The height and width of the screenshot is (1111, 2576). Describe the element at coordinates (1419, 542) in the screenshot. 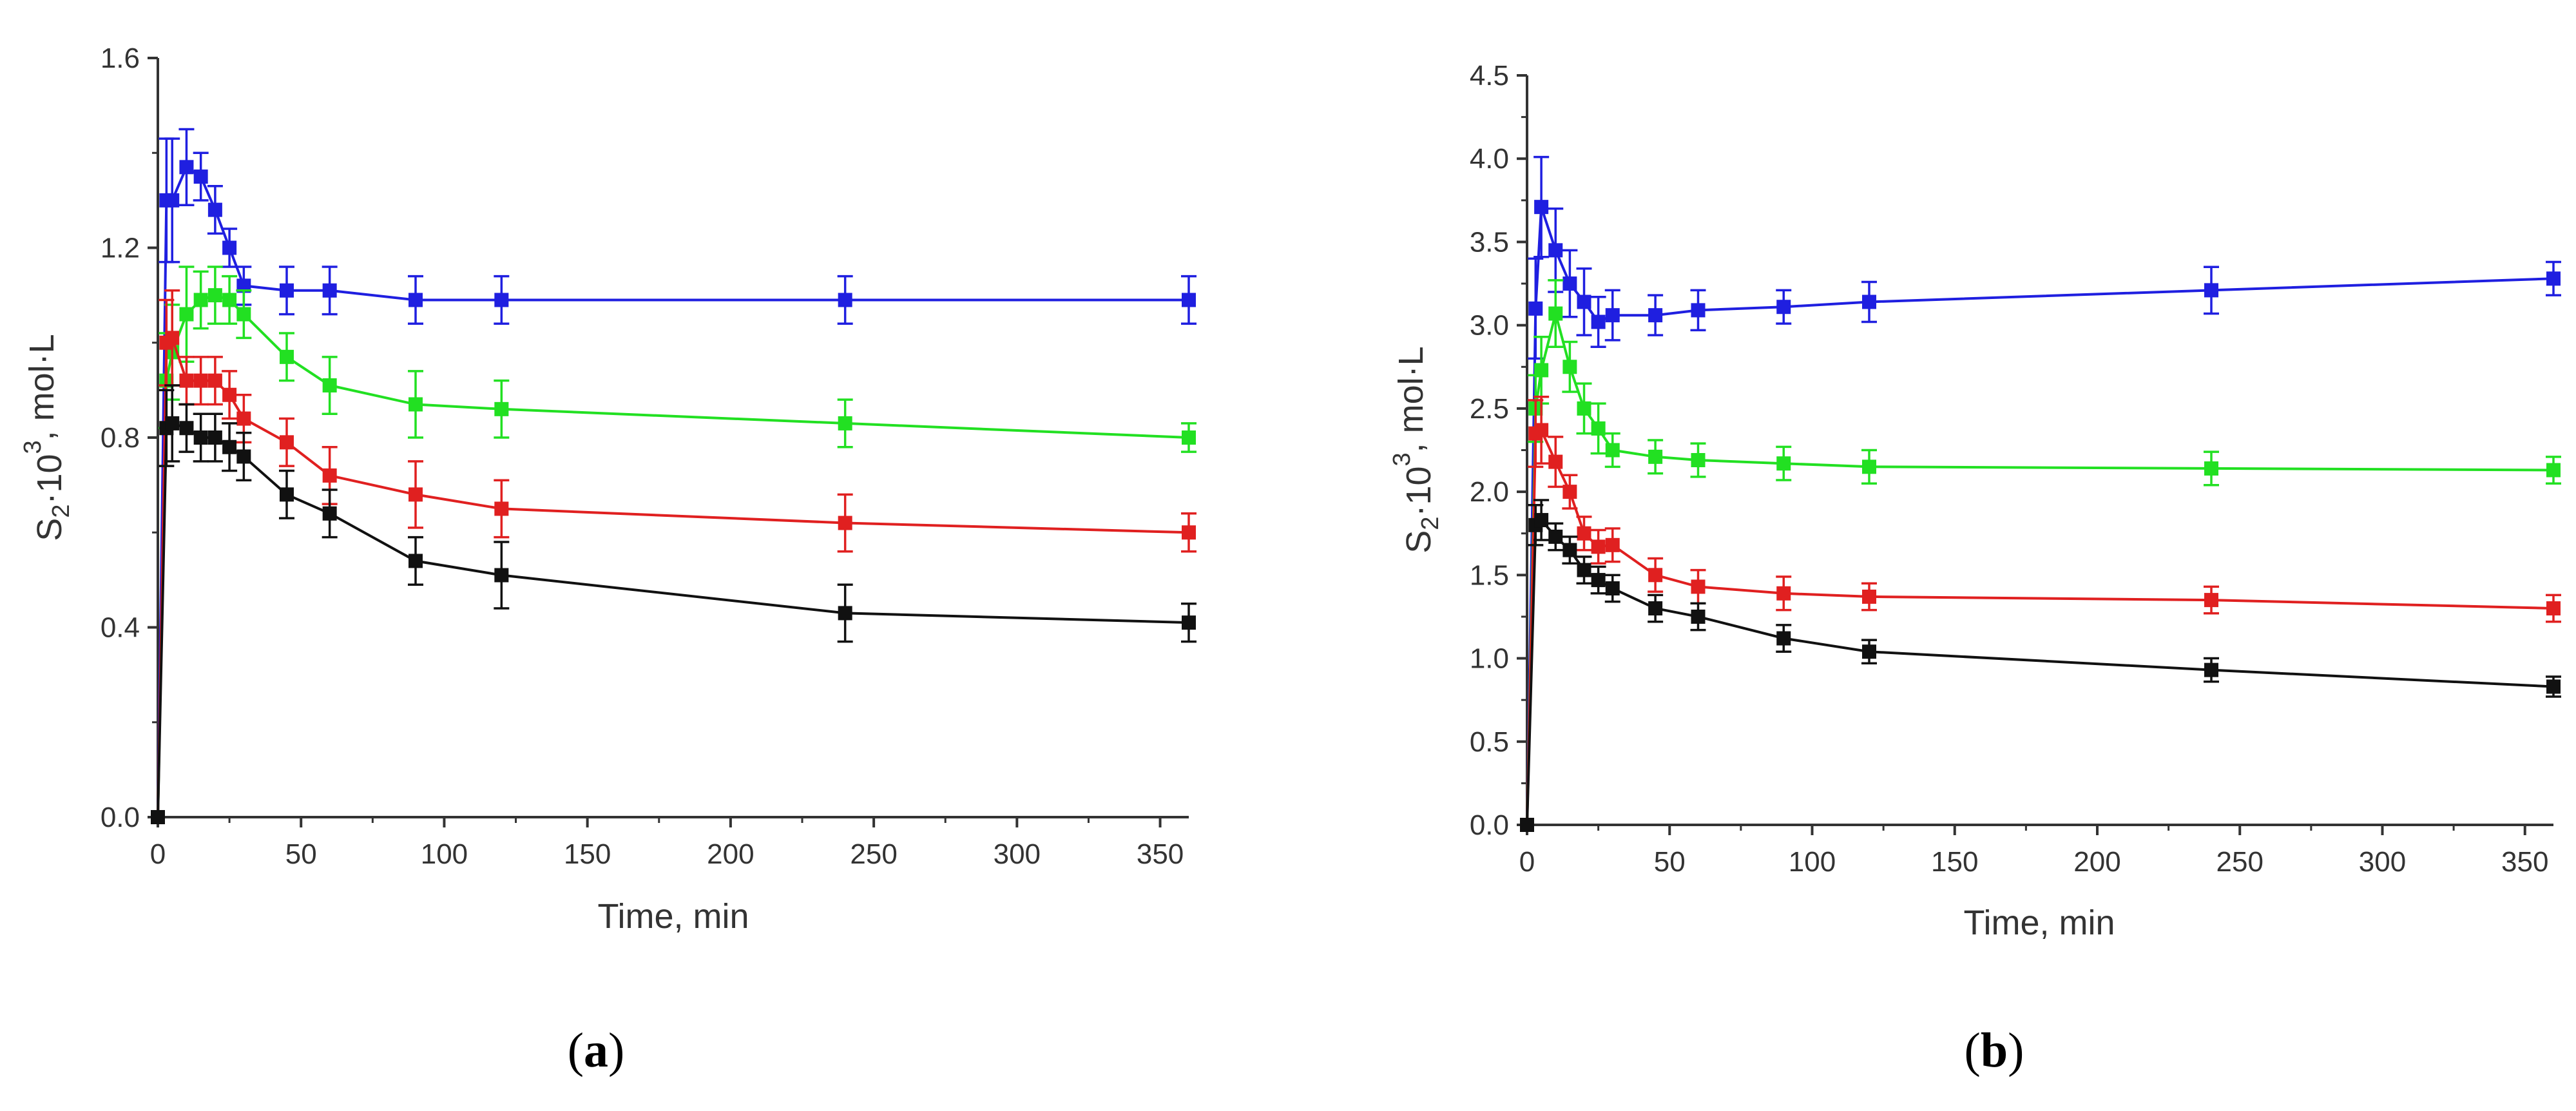

I see `panel-b-y-axis-title-part: S` at that location.